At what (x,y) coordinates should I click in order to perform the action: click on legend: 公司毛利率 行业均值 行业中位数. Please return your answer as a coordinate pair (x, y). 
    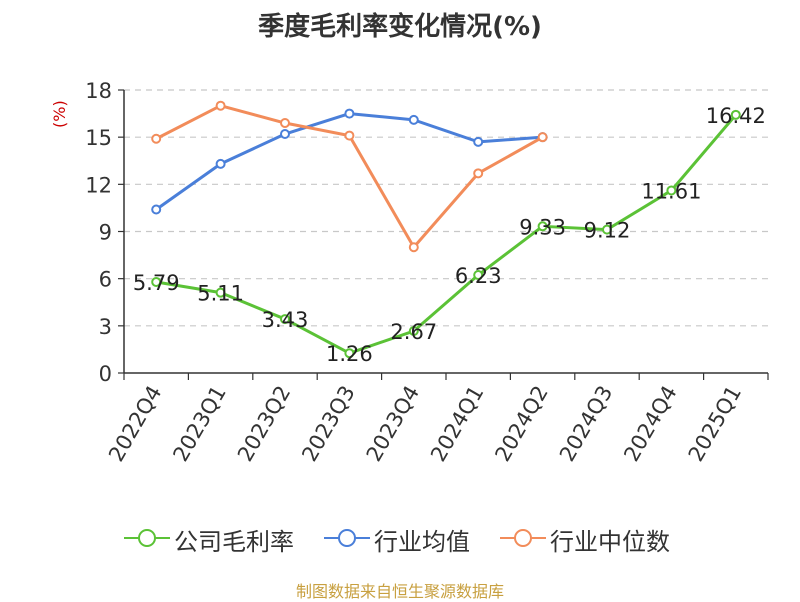
    Looking at the image, I should click on (400, 538).